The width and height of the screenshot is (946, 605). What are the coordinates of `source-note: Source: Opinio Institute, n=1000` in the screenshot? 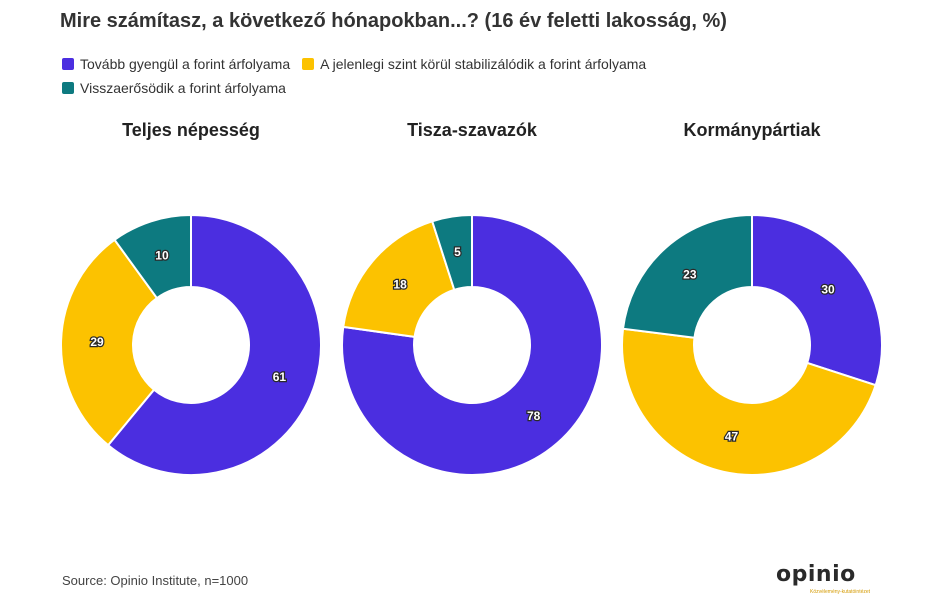 It's located at (155, 580).